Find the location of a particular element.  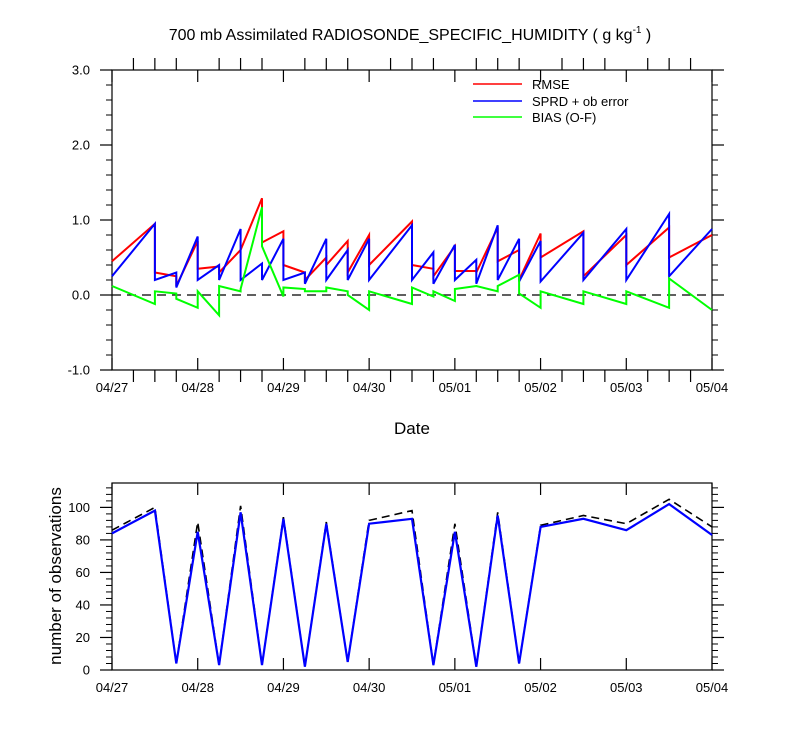

x-axis-title: Date is located at coordinates (412, 428).